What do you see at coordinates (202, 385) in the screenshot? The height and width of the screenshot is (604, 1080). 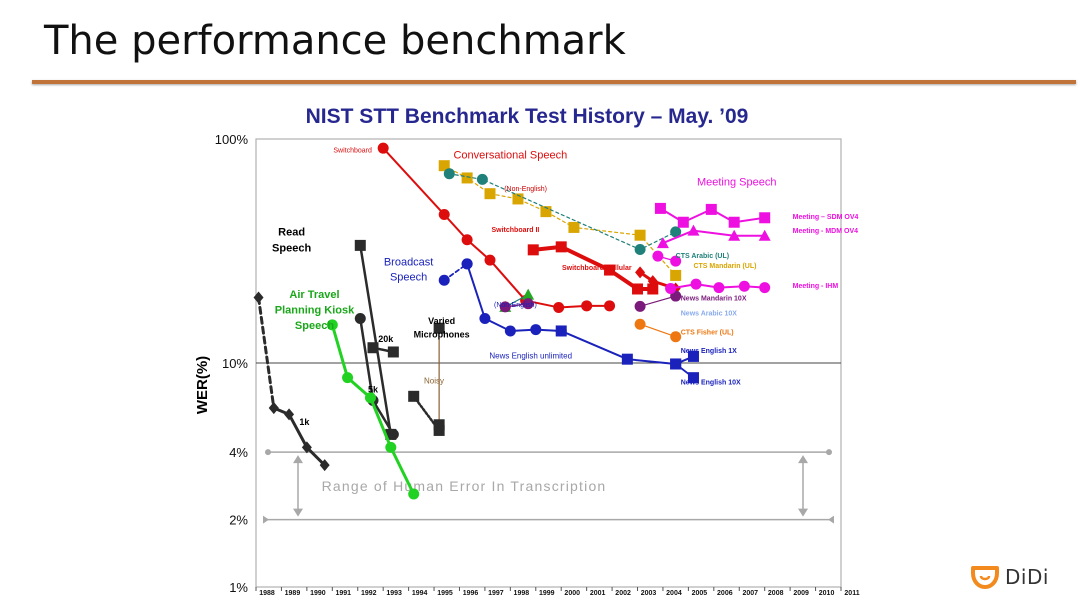 I see `y-axis-label: WER(%)` at bounding box center [202, 385].